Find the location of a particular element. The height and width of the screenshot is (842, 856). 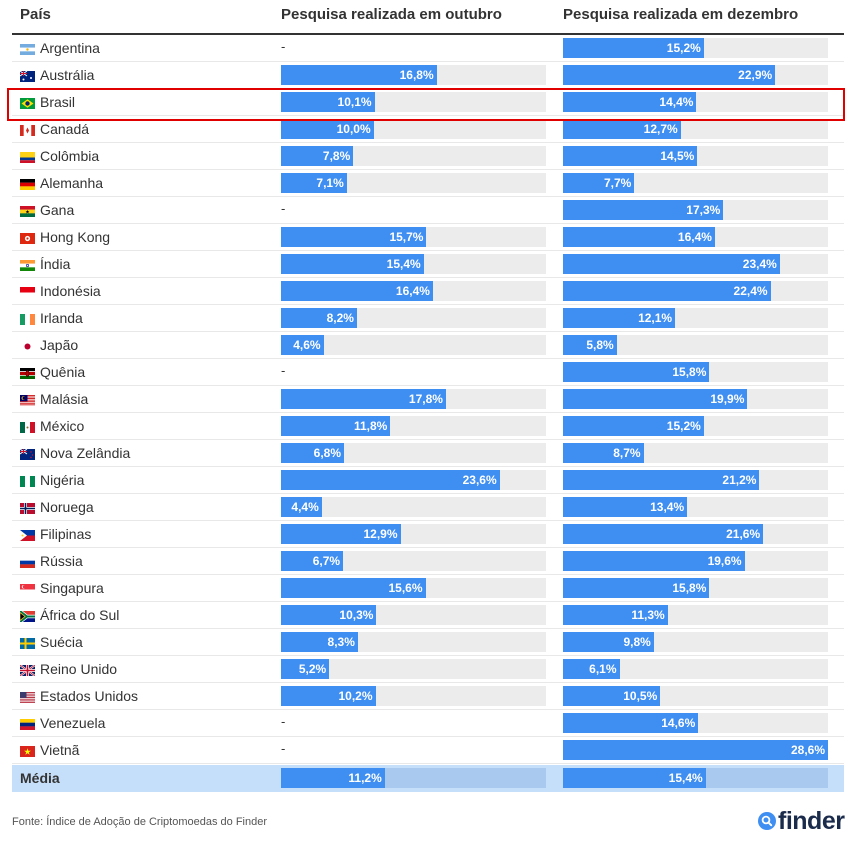

value-label: 15,4% is located at coordinates (685, 778).